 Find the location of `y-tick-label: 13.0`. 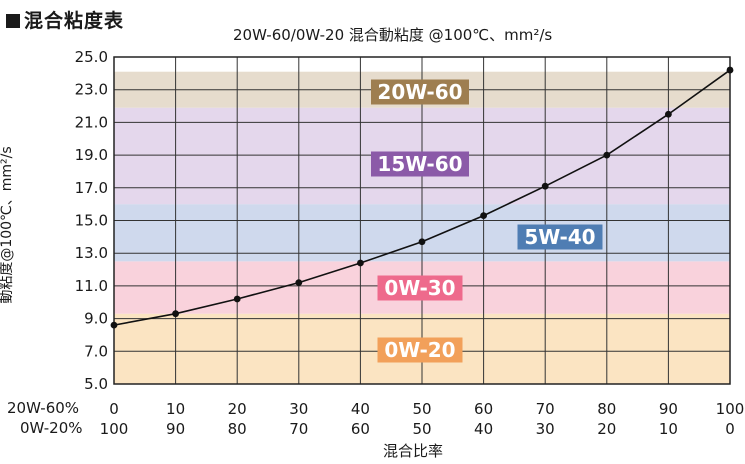

y-tick-label: 13.0 is located at coordinates (91, 253).